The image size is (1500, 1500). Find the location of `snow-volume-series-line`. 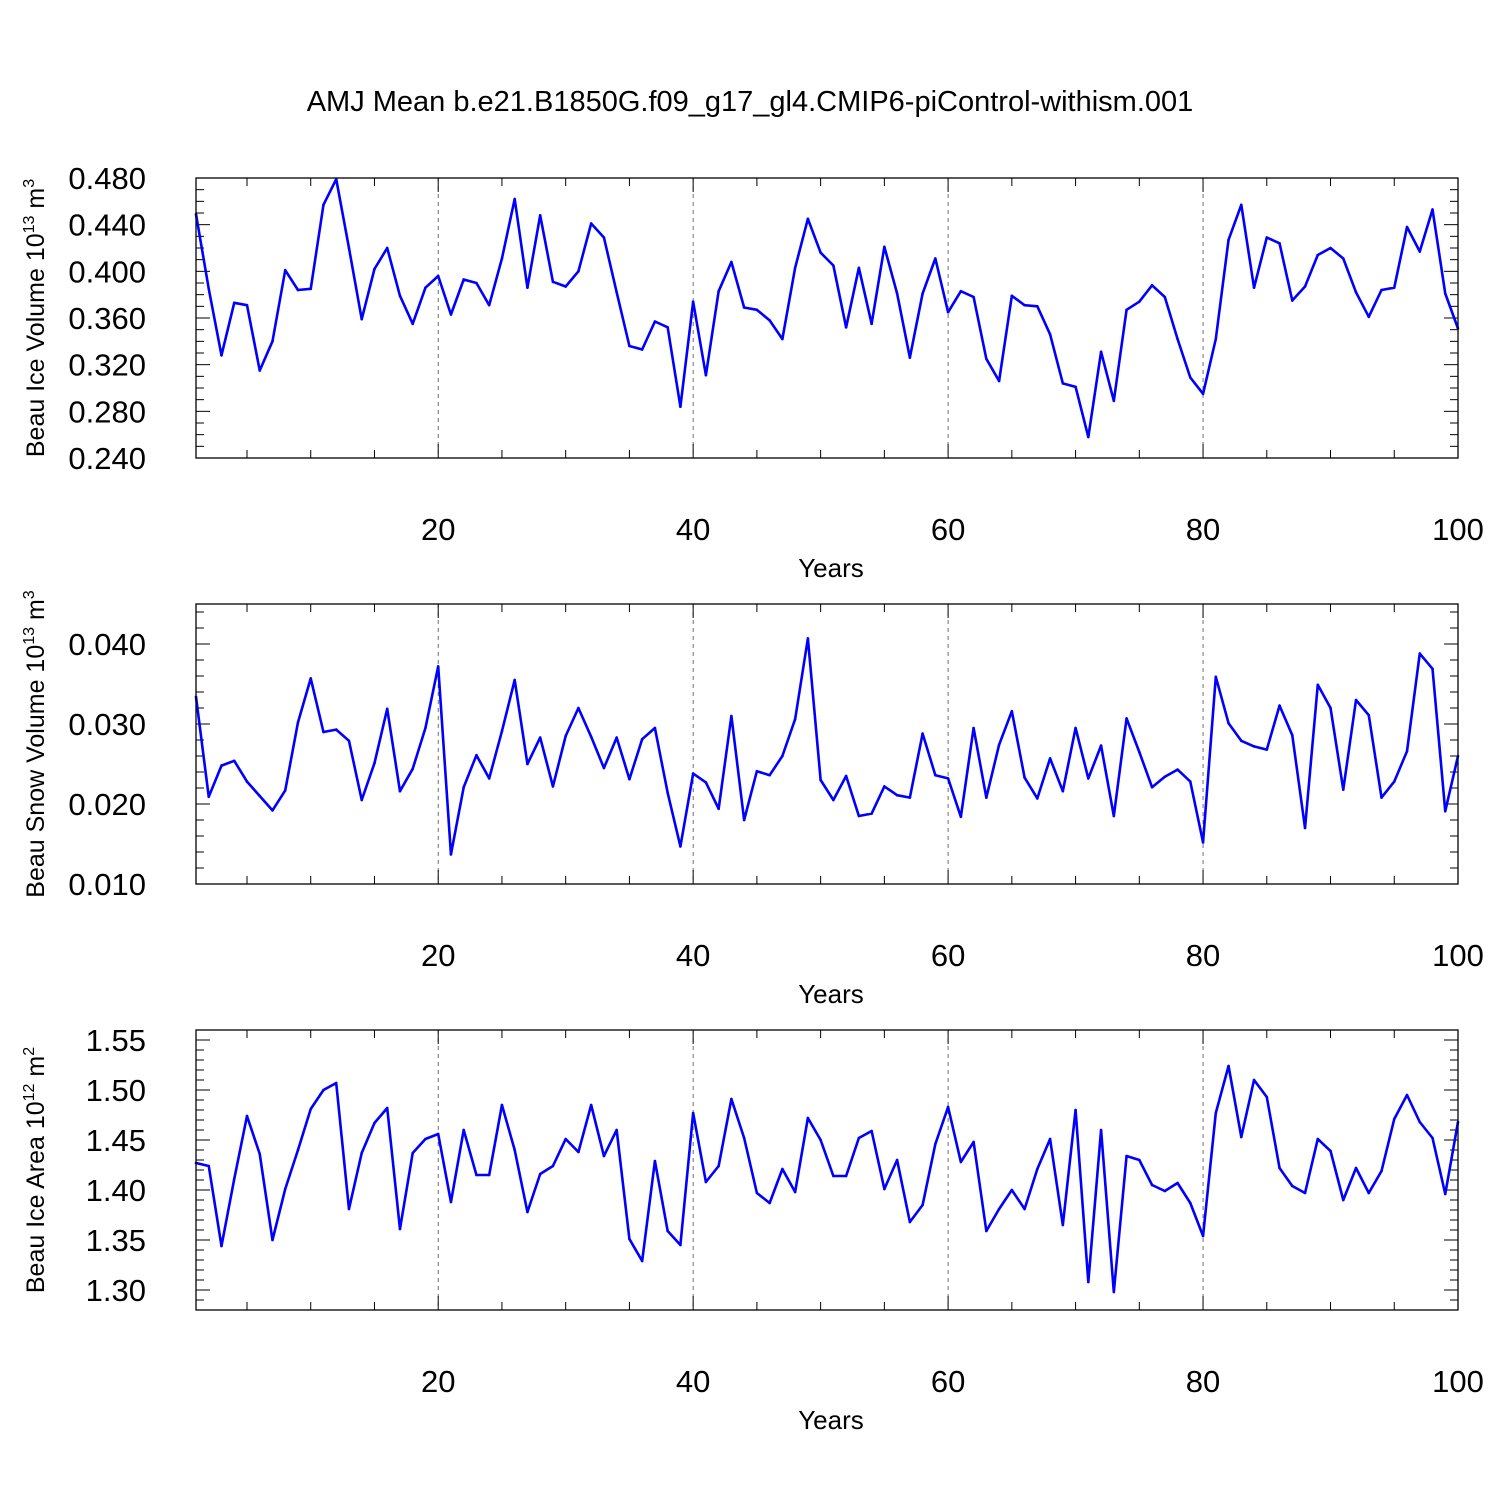

snow-volume-series-line is located at coordinates (827, 746).